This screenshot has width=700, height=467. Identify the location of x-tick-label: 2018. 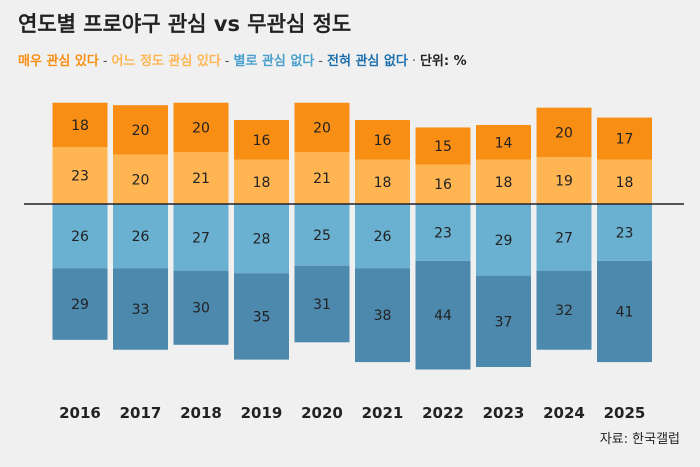
(201, 413).